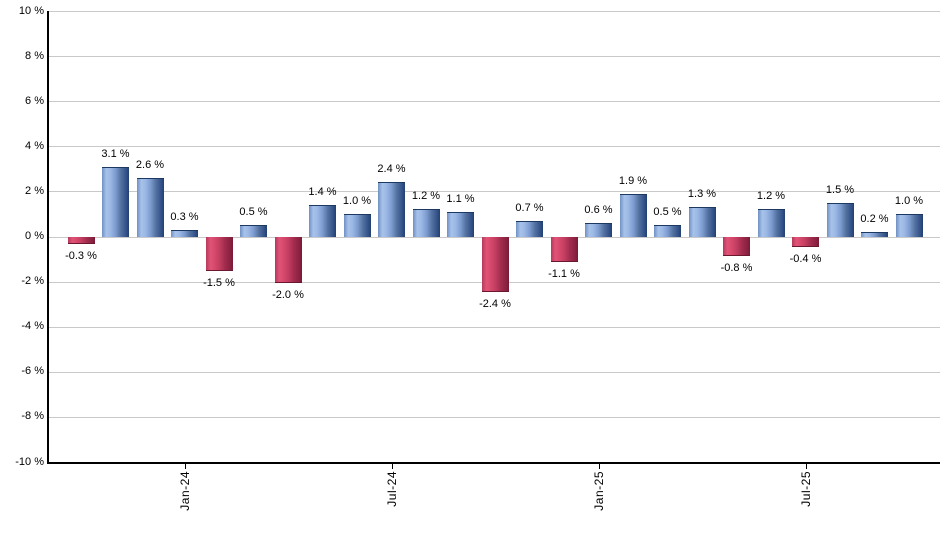 The image size is (940, 550). What do you see at coordinates (184, 216) in the screenshot?
I see `bar-value-label: 0.3 %` at bounding box center [184, 216].